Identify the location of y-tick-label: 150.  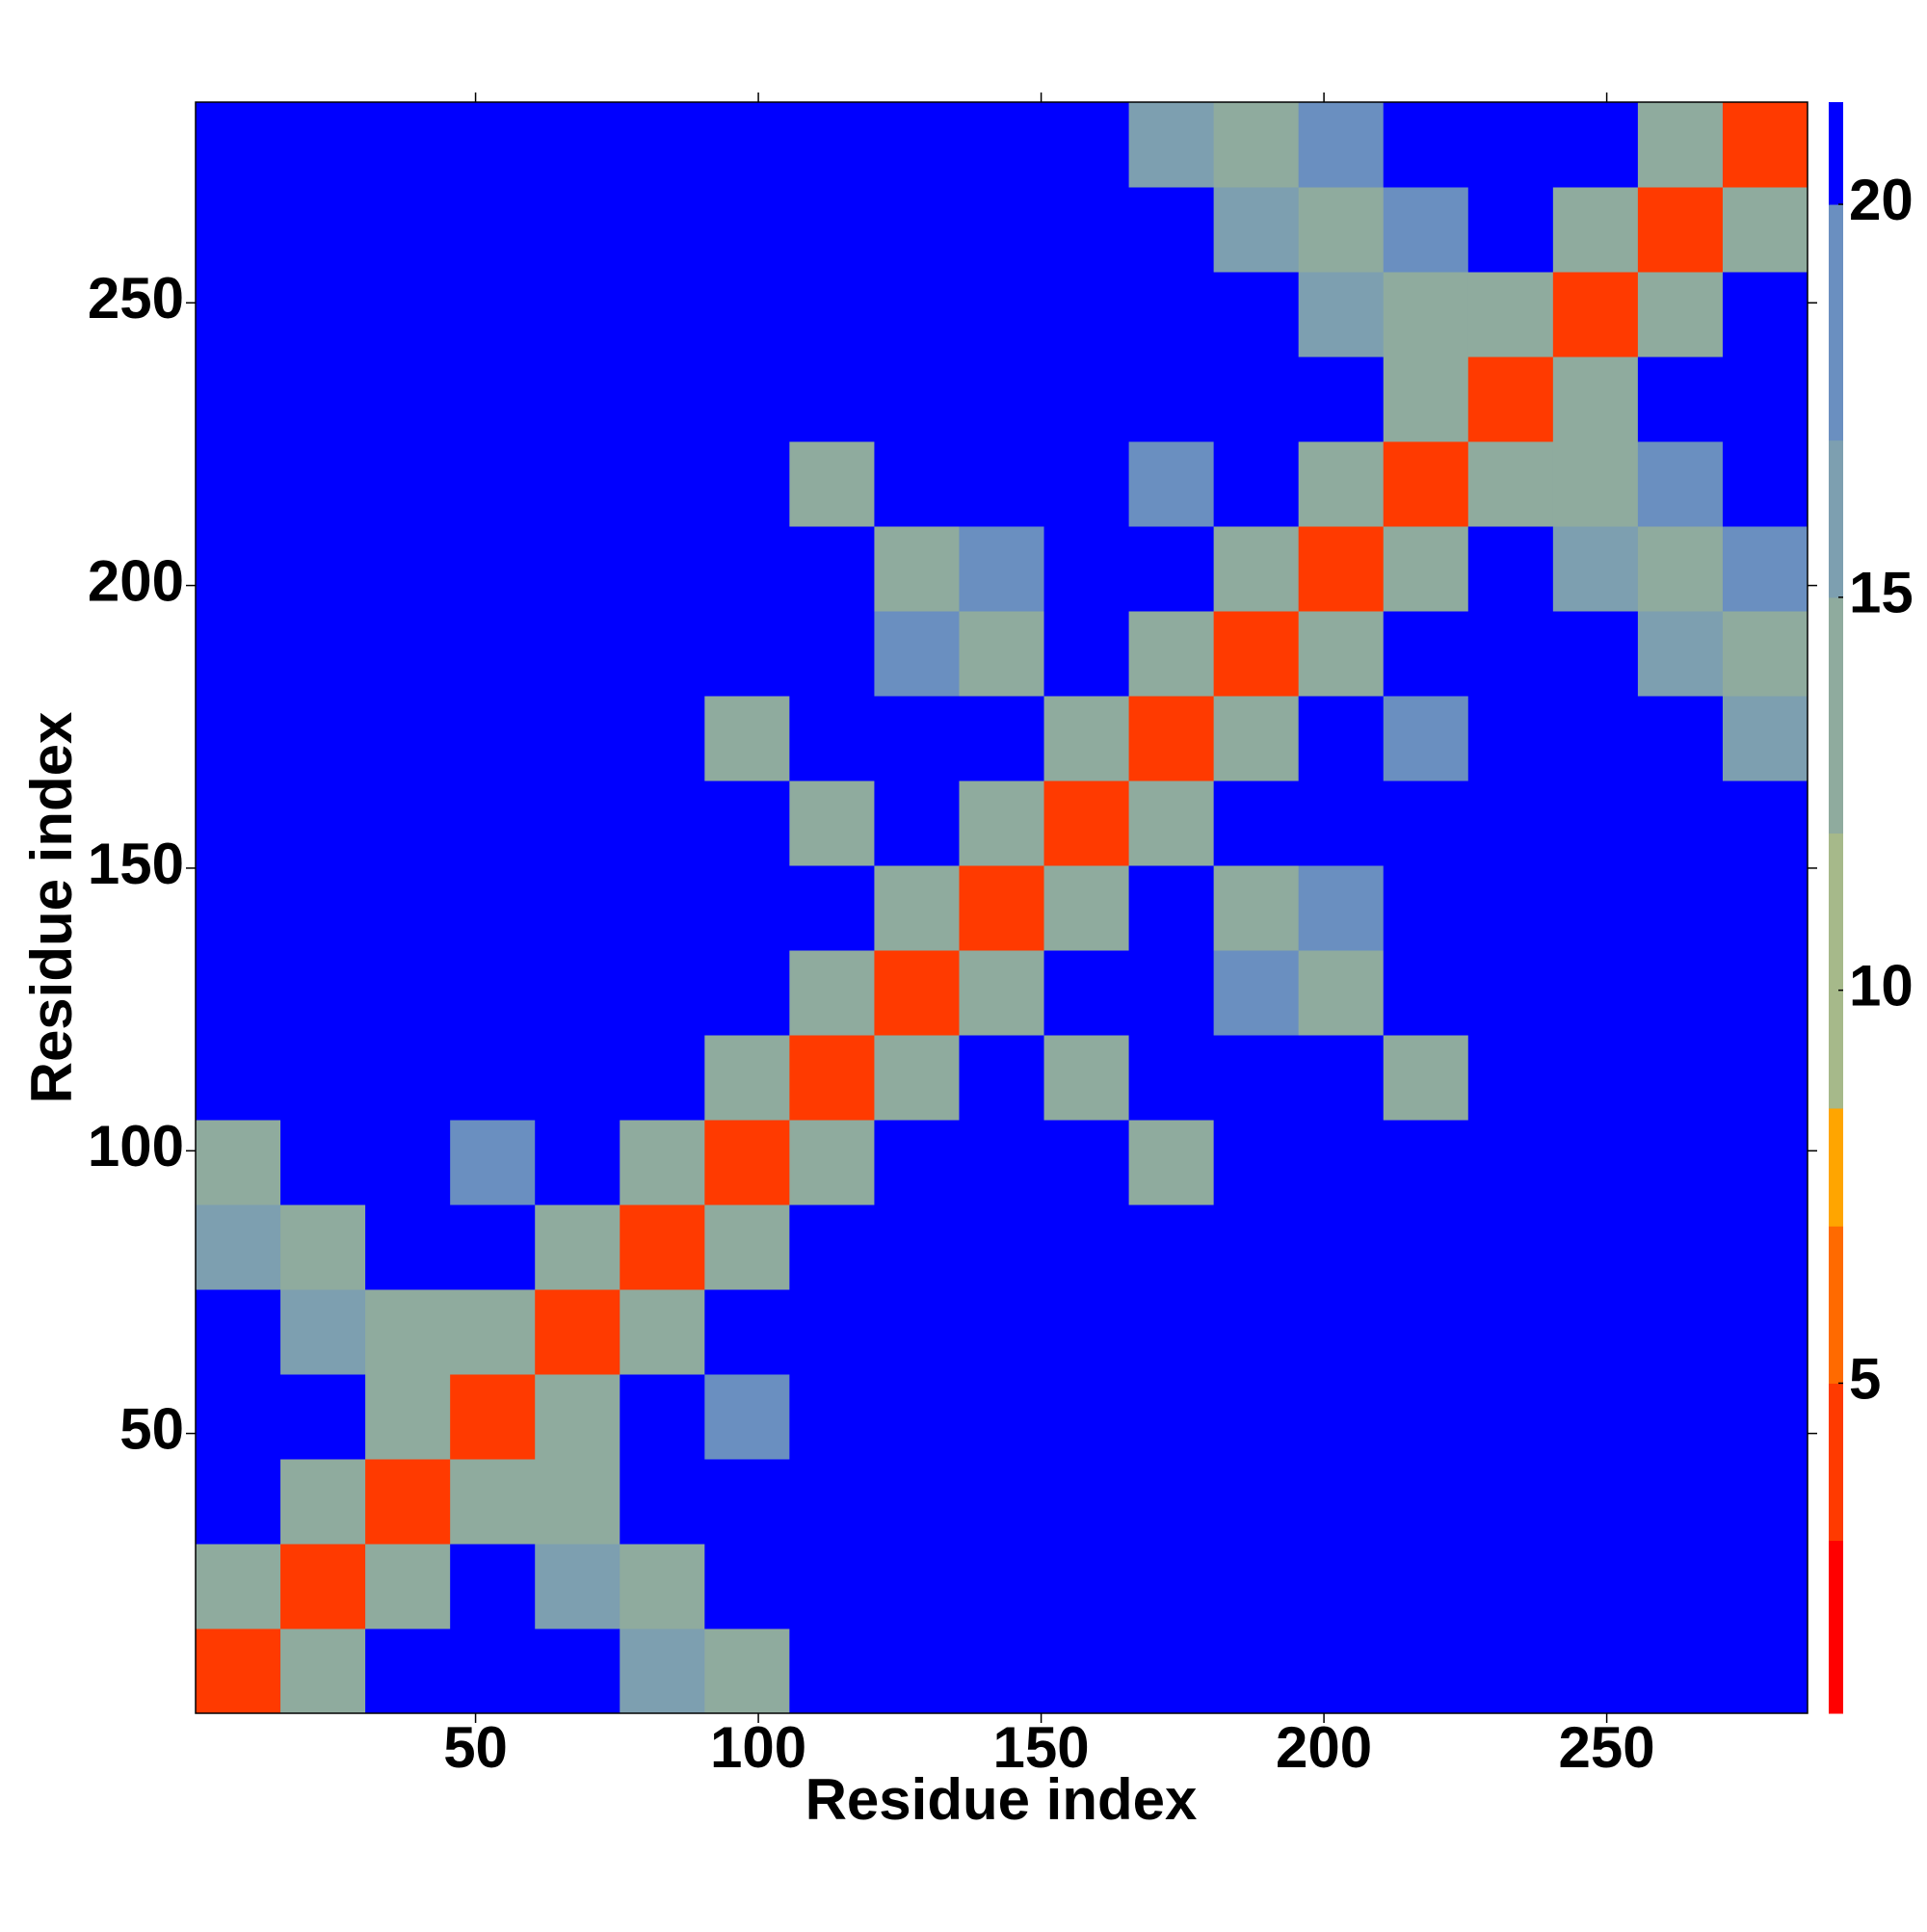
(136, 864).